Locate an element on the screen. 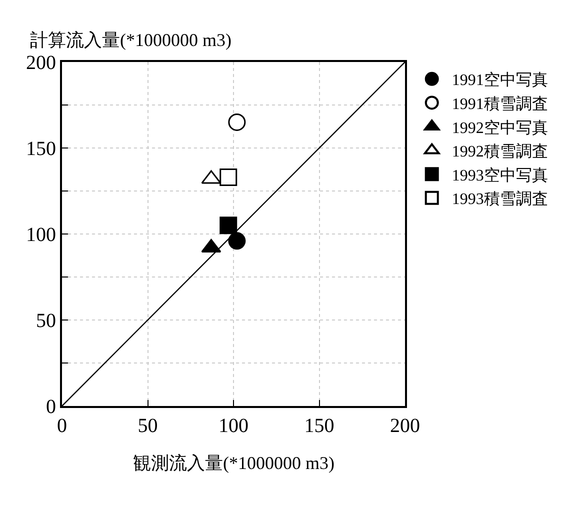 This screenshot has width=585, height=516. y-tick-label: 50 is located at coordinates (46, 321).